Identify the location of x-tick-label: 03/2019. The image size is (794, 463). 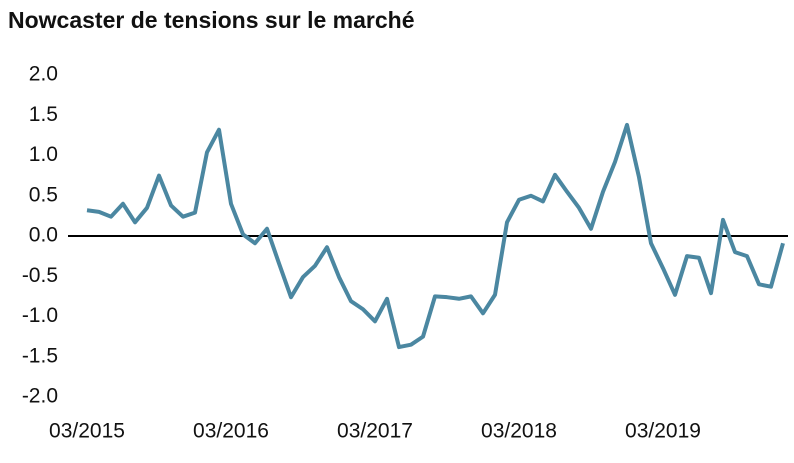
(663, 431).